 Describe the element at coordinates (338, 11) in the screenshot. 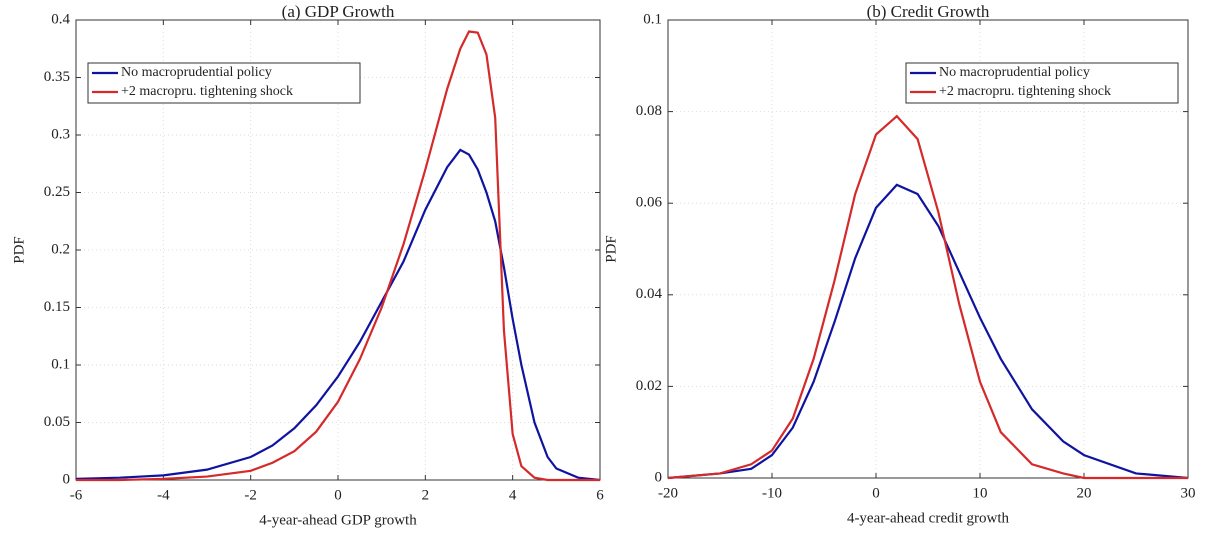

I see `chart-title: (a) GDP Growth` at that location.